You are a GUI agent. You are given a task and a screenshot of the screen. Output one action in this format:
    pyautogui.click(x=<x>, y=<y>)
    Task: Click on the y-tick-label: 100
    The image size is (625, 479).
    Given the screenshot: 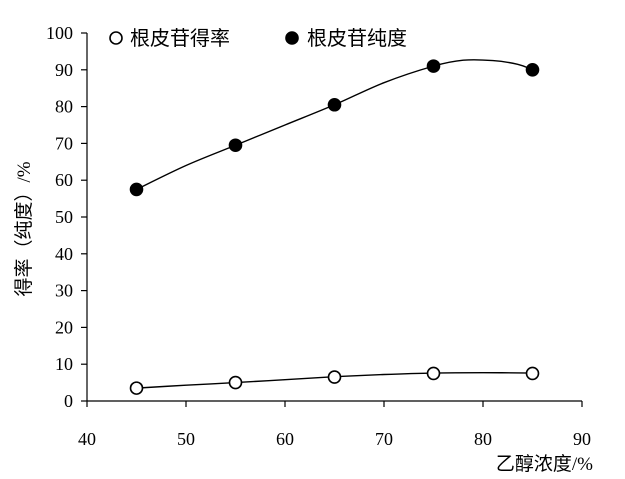 What is the action you would take?
    pyautogui.click(x=59, y=33)
    